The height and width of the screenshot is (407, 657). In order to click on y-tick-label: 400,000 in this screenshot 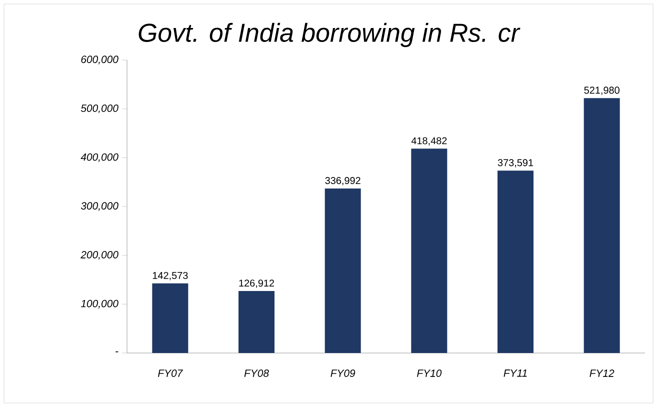, I will do `click(99, 157)`.